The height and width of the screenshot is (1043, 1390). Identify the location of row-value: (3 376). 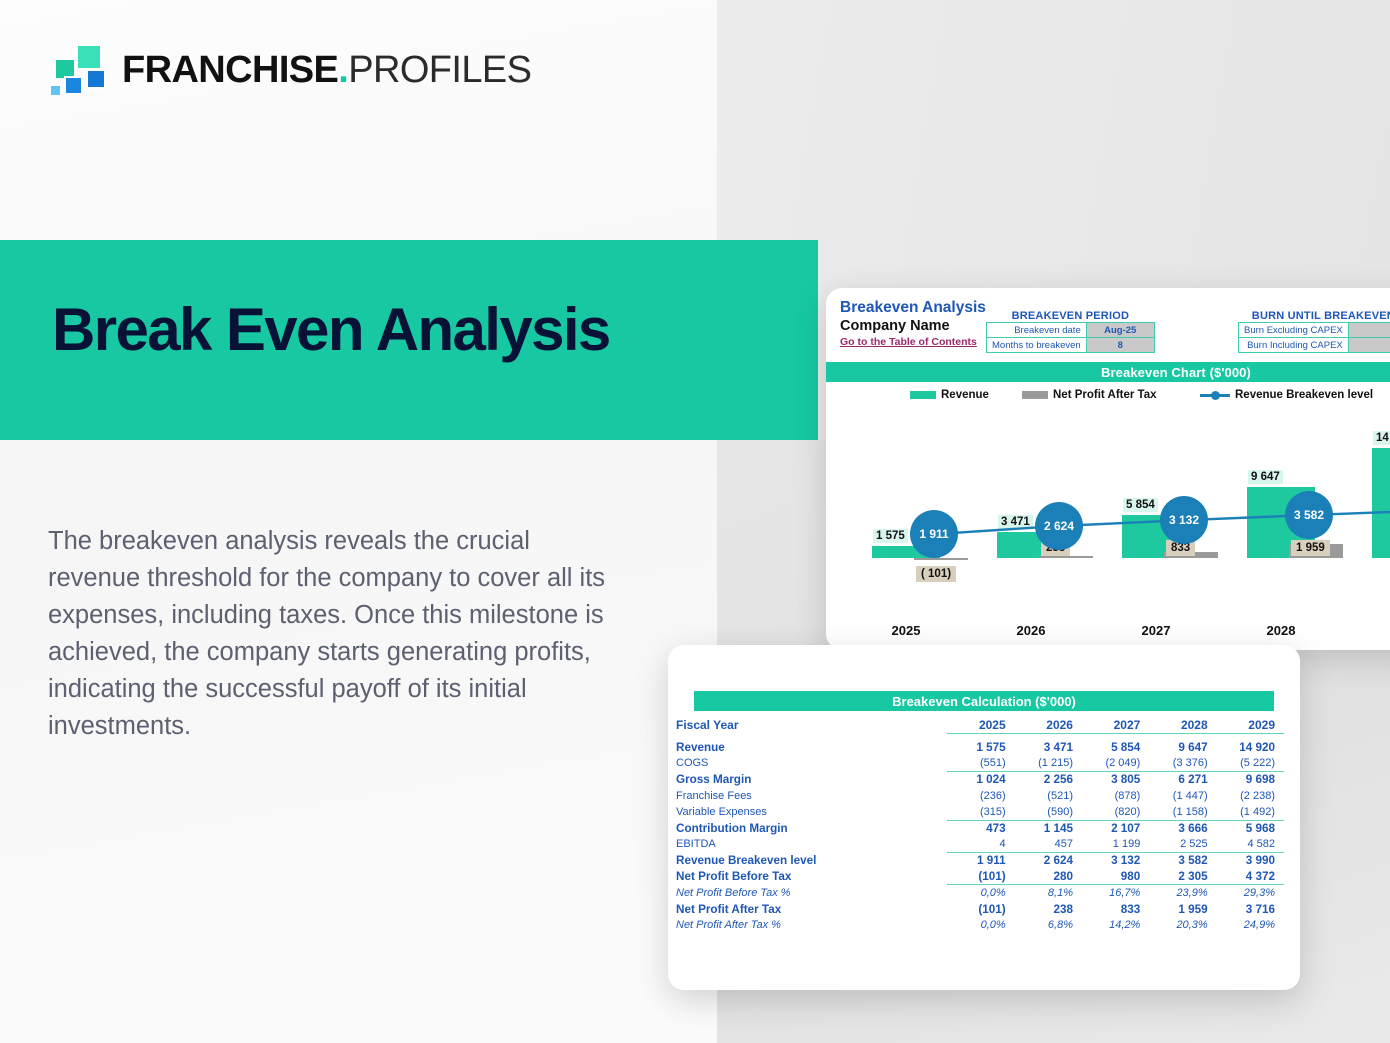
(1190, 763).